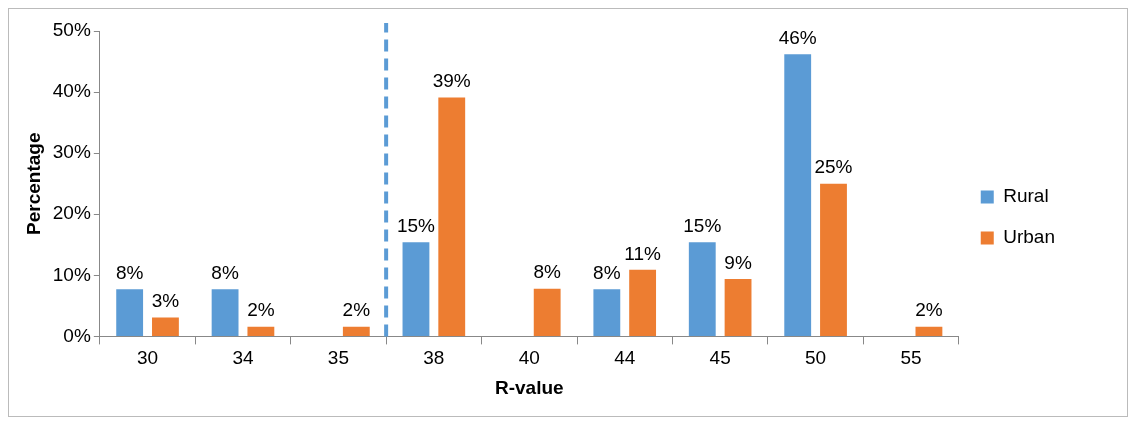 The height and width of the screenshot is (425, 1136). Describe the element at coordinates (71, 213) in the screenshot. I see `y-tick-label: 20%` at that location.